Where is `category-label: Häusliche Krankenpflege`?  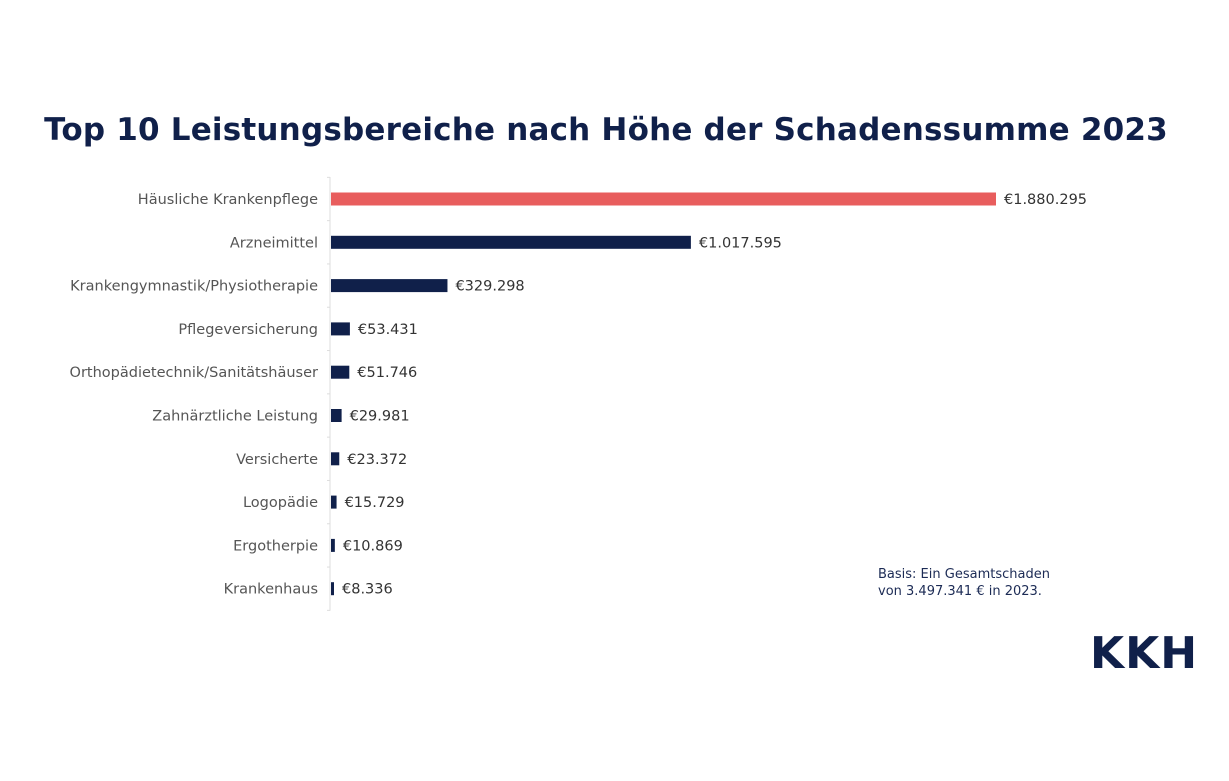
category-label: Häusliche Krankenpflege is located at coordinates (228, 200).